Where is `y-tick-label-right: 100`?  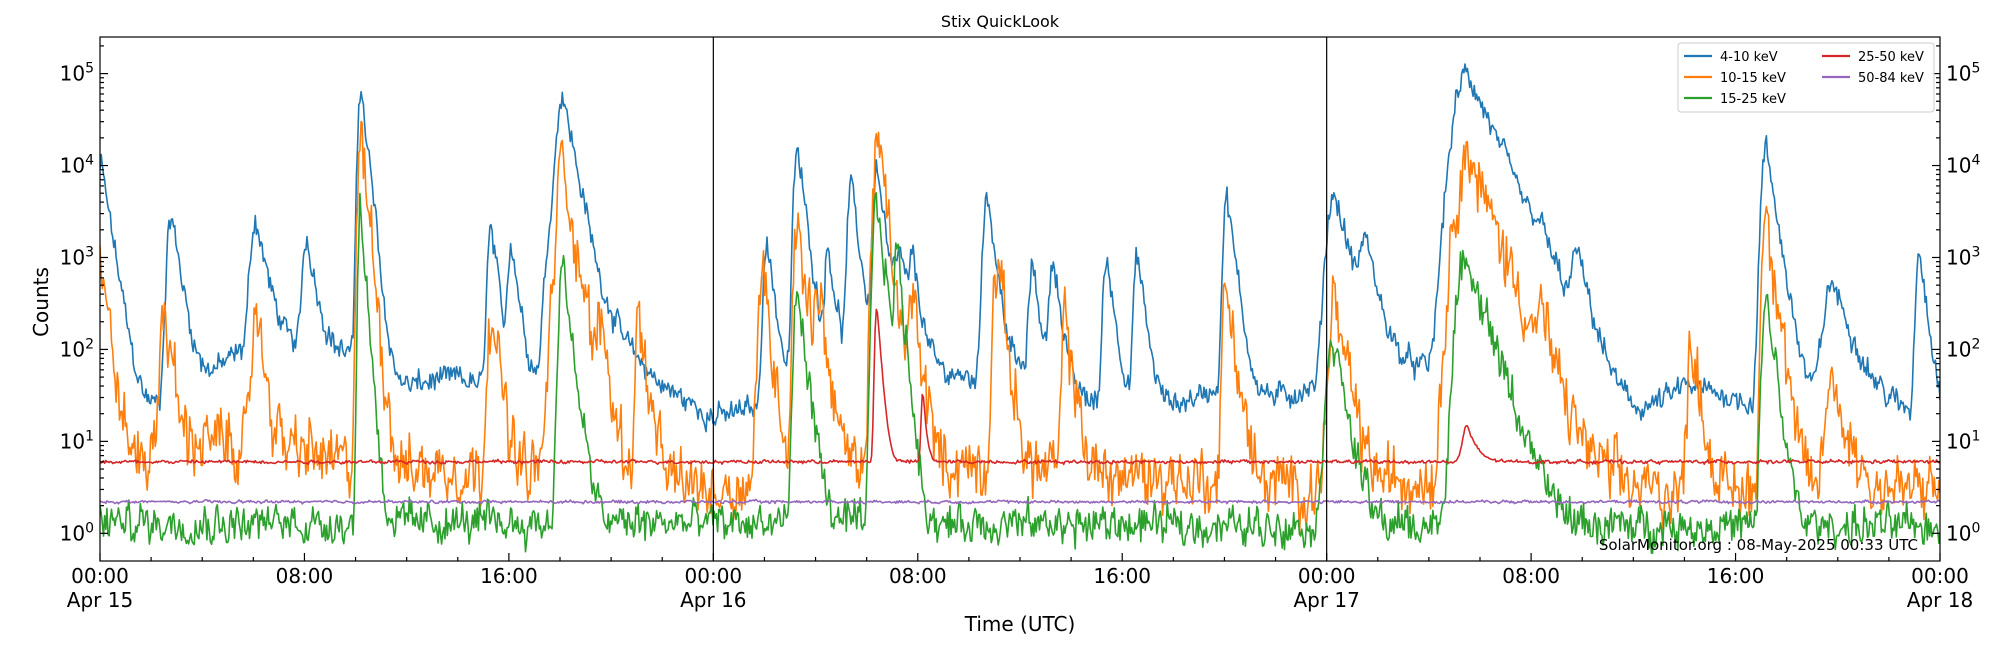
y-tick-label-right: 100 is located at coordinates (1963, 532).